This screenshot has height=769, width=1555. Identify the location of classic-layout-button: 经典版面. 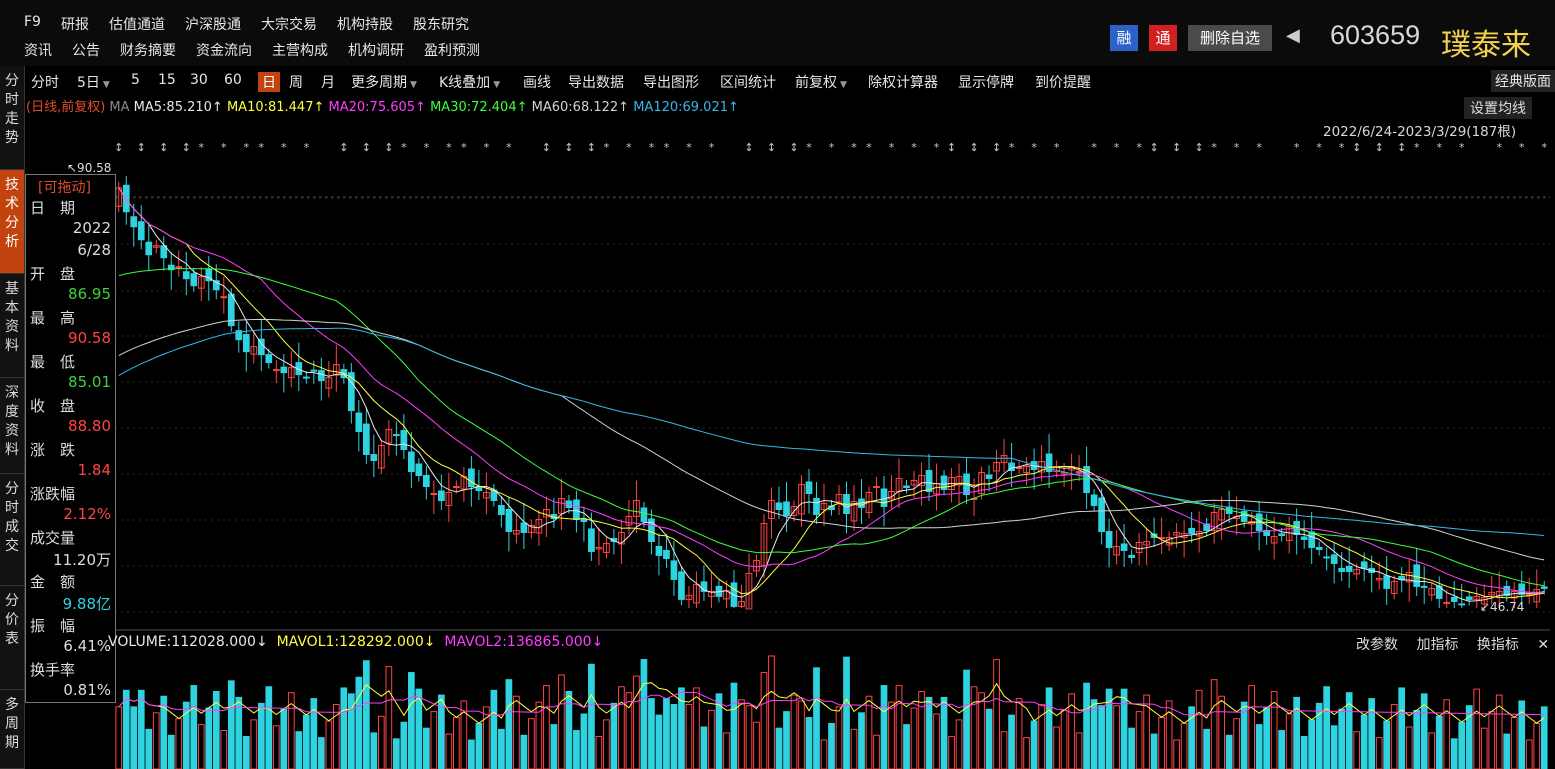
(1523, 81).